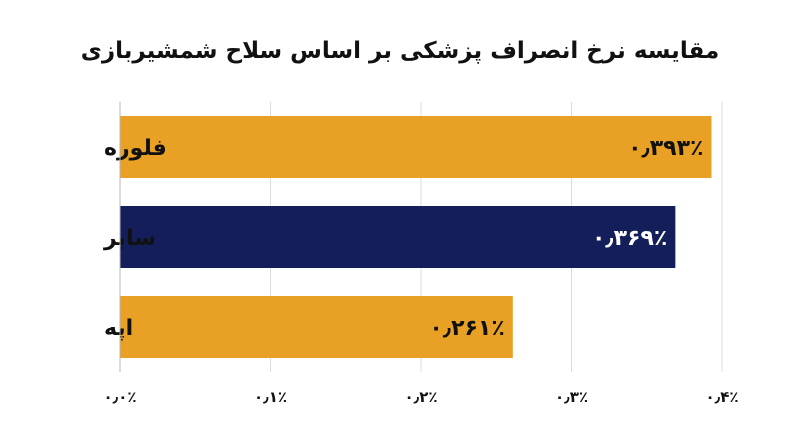 The width and height of the screenshot is (800, 447). Describe the element at coordinates (119, 397) in the screenshot. I see `x-tick-label: ۰٫۰٪` at that location.